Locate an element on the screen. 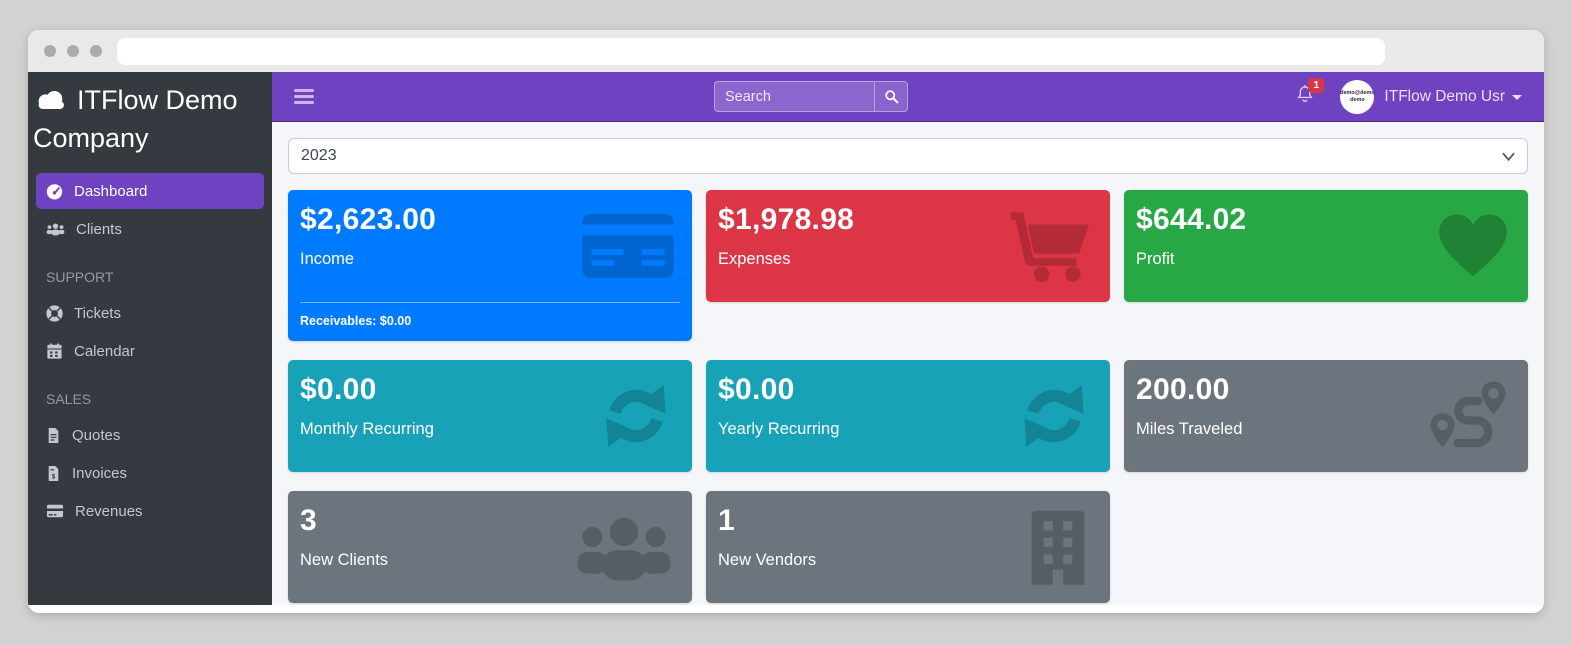  card-new-vendors: 1 New Vendors is located at coordinates (908, 547).